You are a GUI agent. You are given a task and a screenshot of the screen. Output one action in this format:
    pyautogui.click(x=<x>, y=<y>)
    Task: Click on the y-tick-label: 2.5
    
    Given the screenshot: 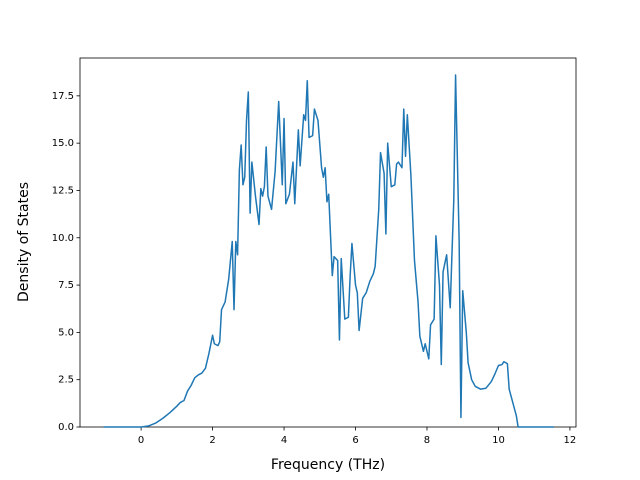 What is the action you would take?
    pyautogui.click(x=66, y=380)
    